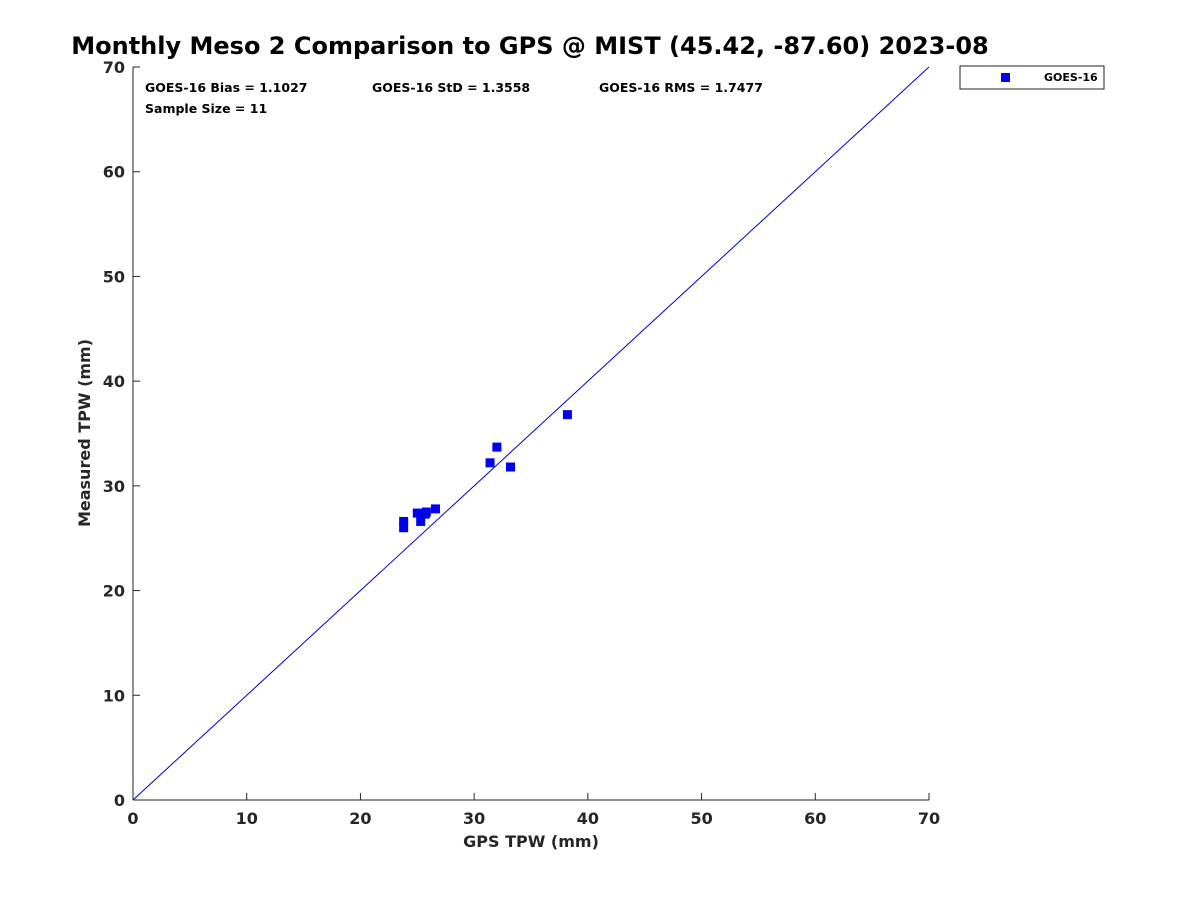  Describe the element at coordinates (588, 818) in the screenshot. I see `x-tick-label: 40` at that location.